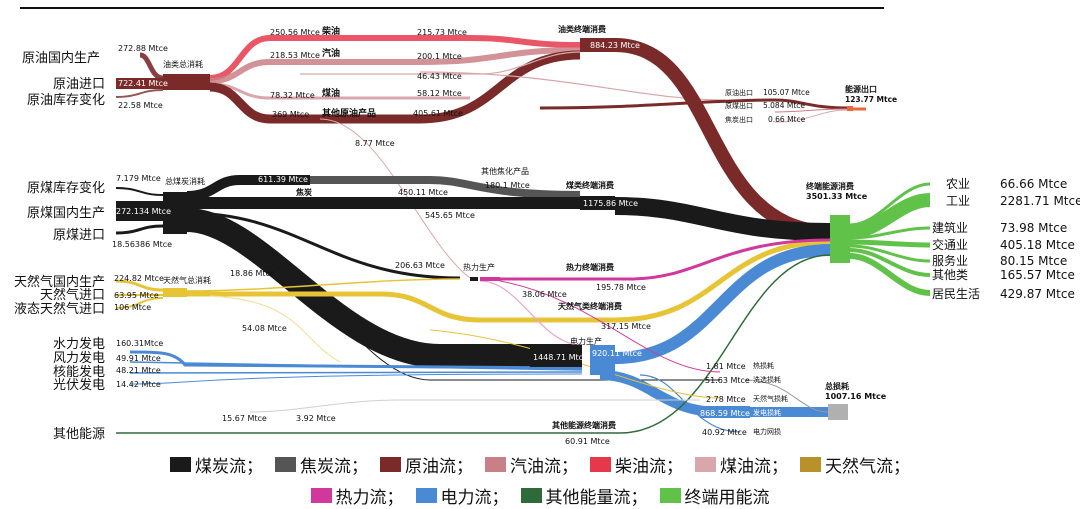  Describe the element at coordinates (739, 92) in the screenshot. I see `label-export-crude: 原油出口` at that location.